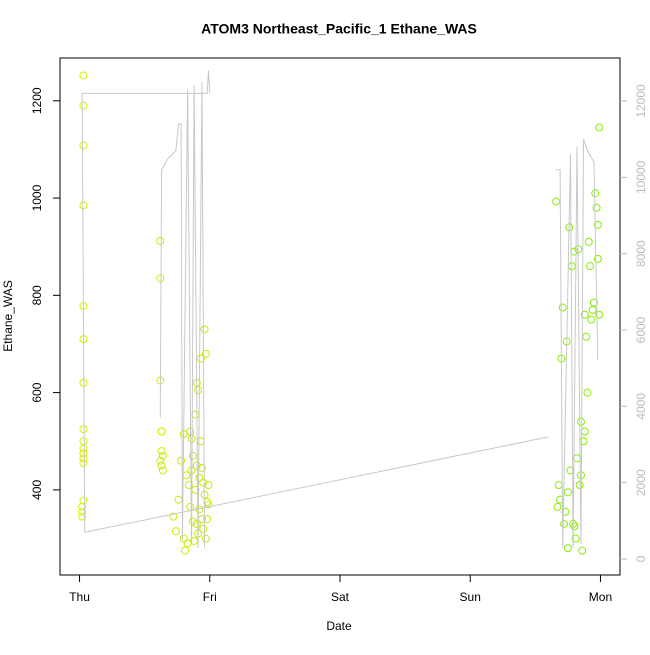 Image resolution: width=650 pixels, height=655 pixels. Describe the element at coordinates (641, 406) in the screenshot. I see `y2-tick-label: 4000` at that location.